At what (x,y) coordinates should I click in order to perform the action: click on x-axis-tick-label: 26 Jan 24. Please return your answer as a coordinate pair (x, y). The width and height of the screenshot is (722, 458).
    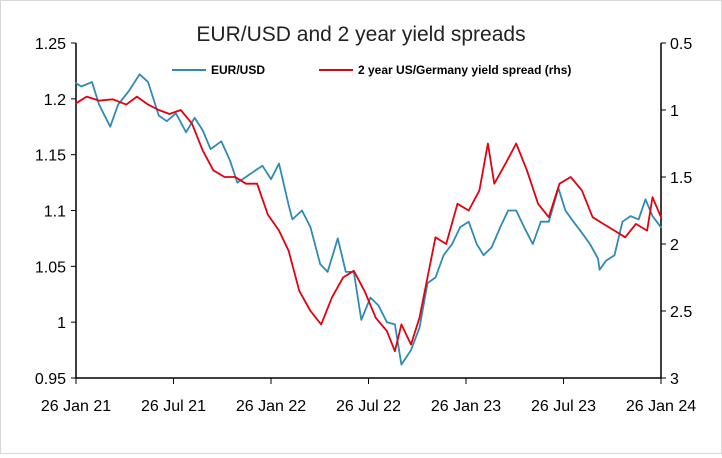
    Looking at the image, I should click on (661, 406).